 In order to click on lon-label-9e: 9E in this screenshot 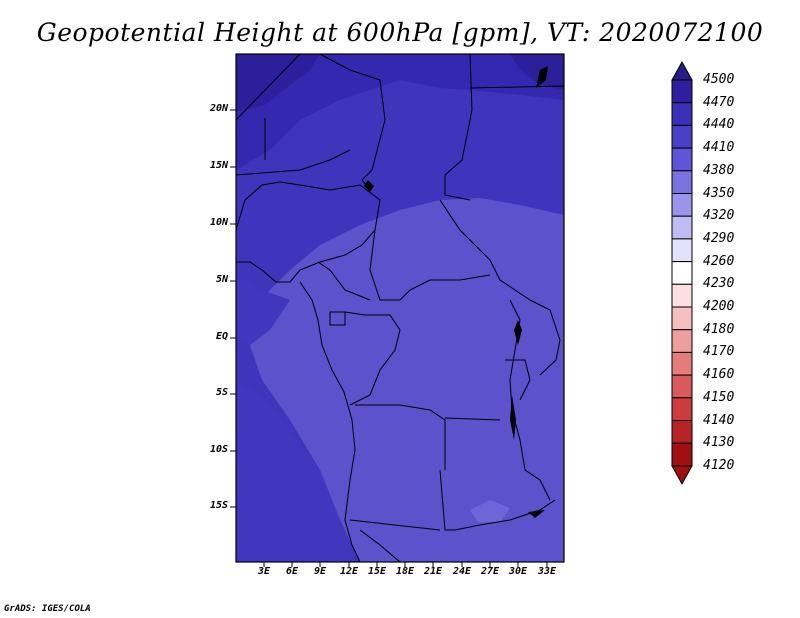, I will do `click(320, 571)`.